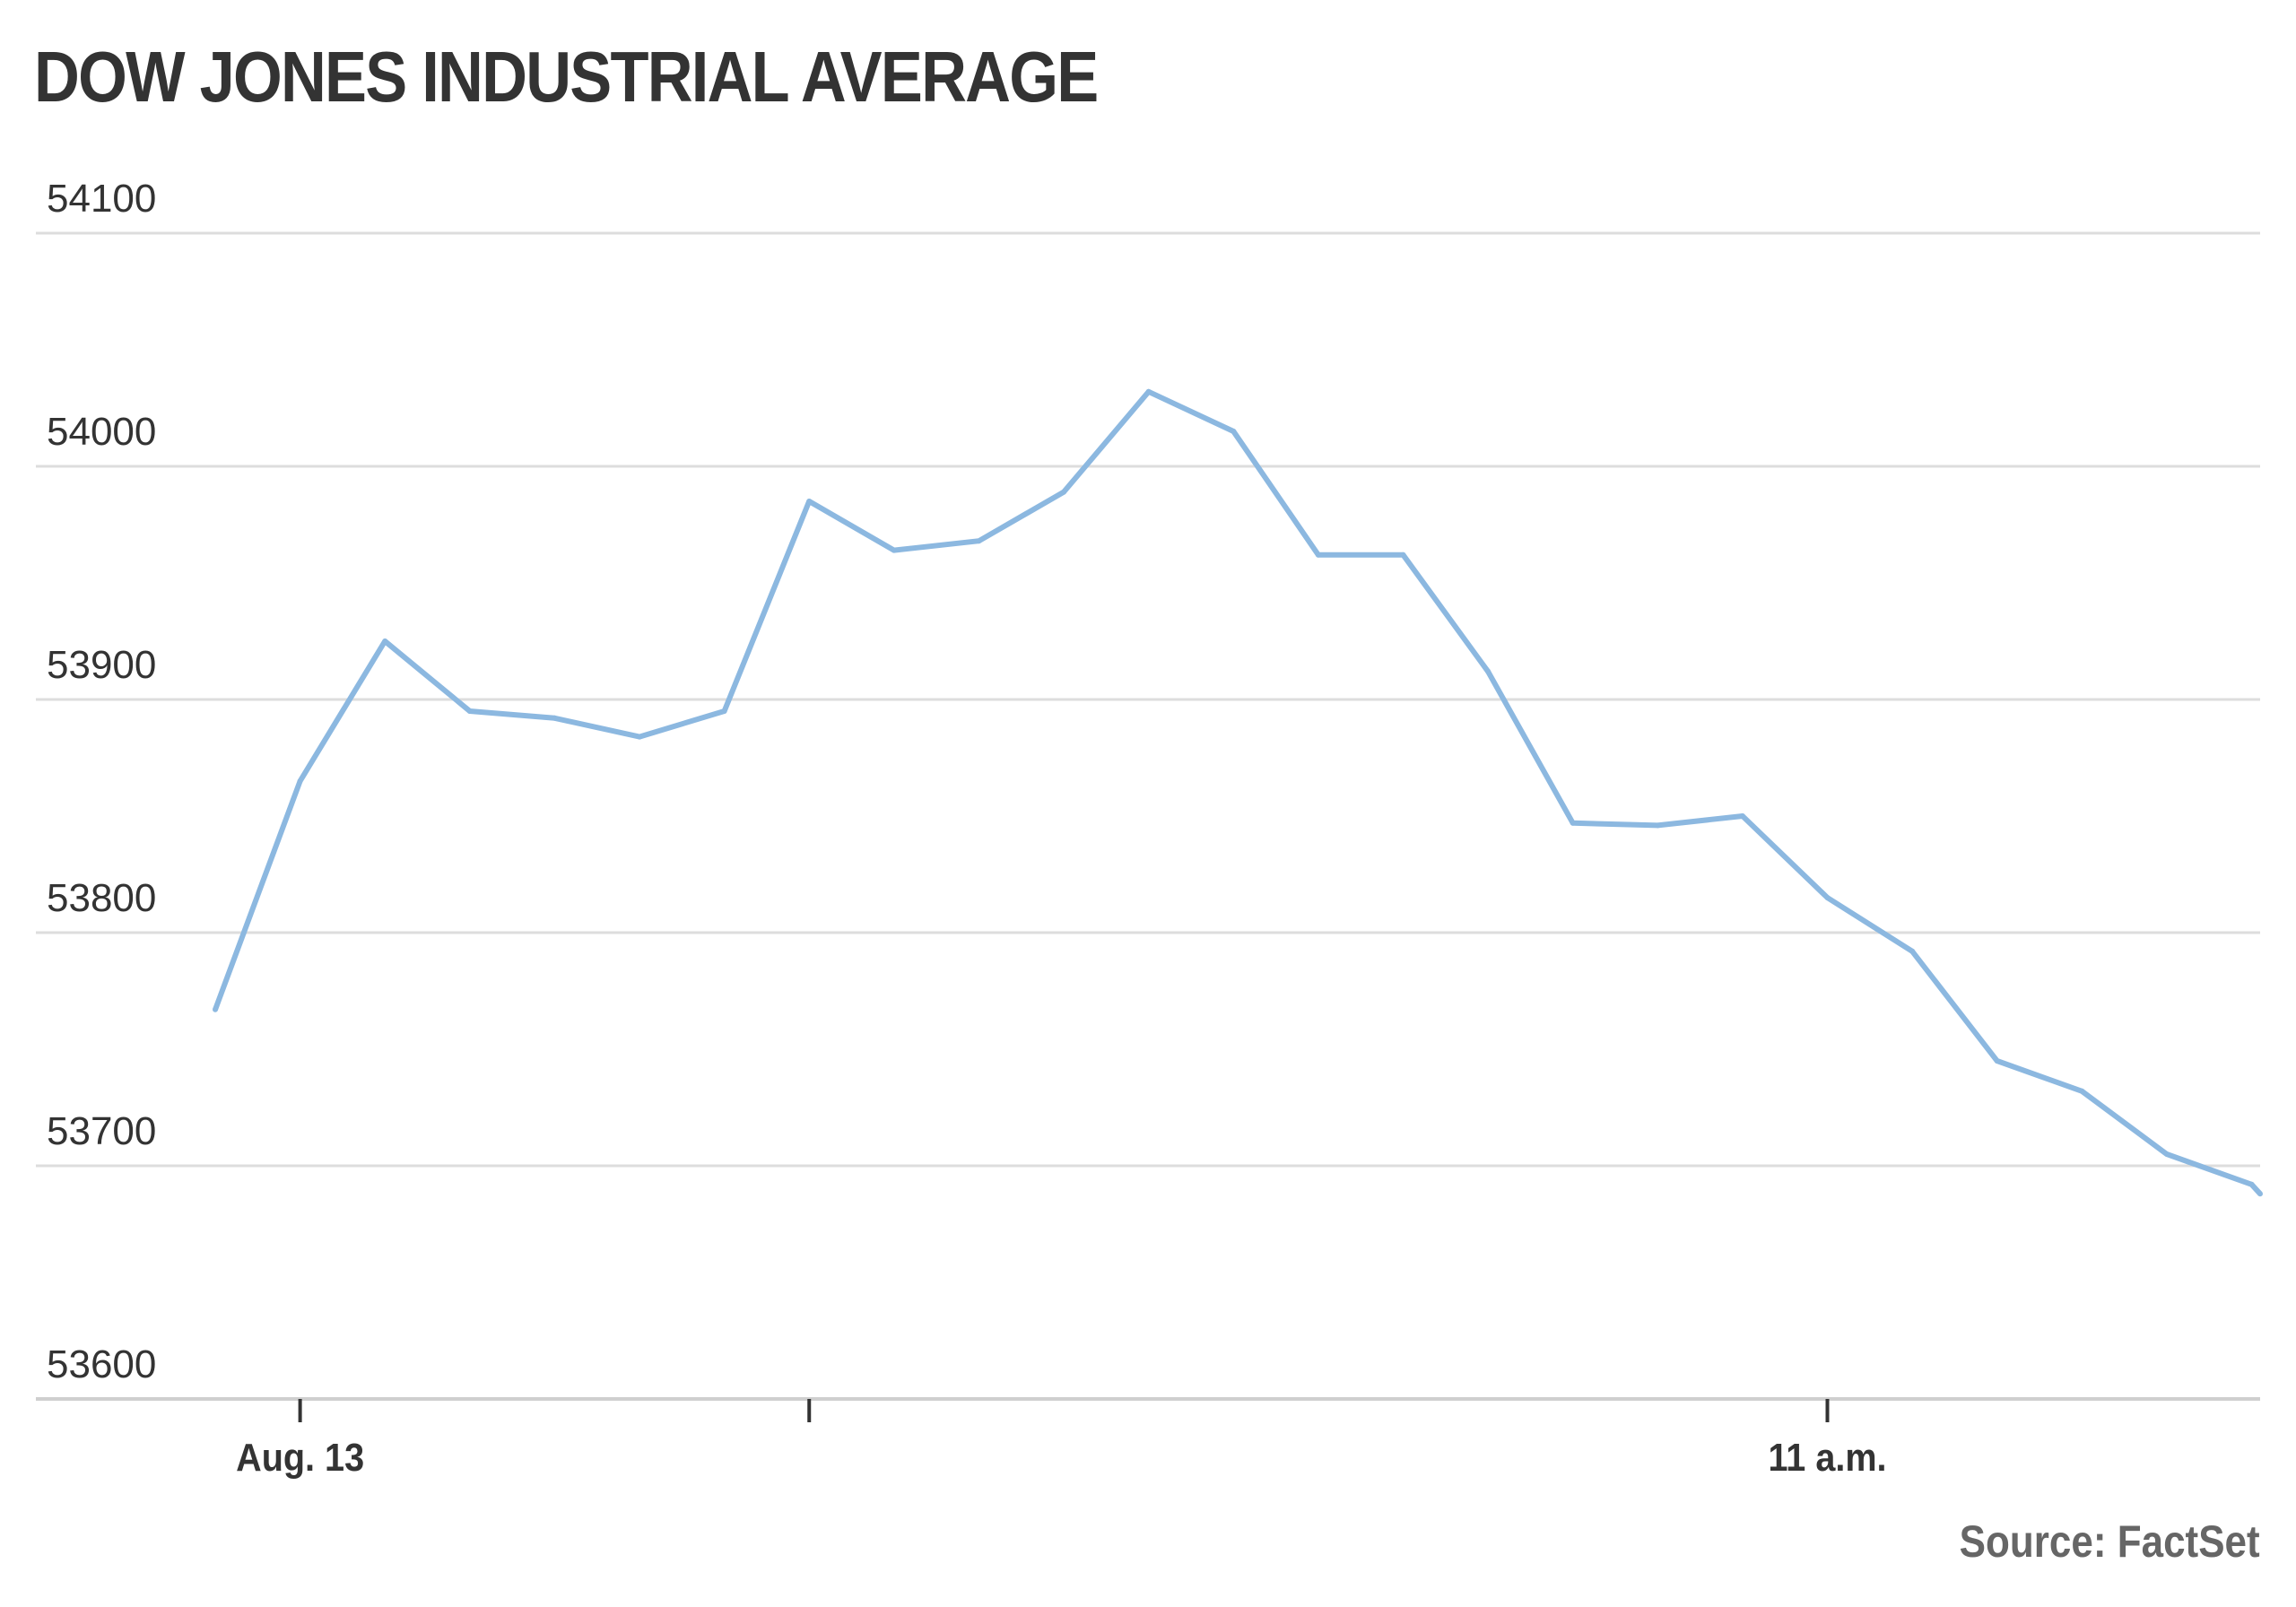  What do you see at coordinates (566, 77) in the screenshot?
I see `chart-title: DOW JONES INDUSTRIAL AVERAGE` at bounding box center [566, 77].